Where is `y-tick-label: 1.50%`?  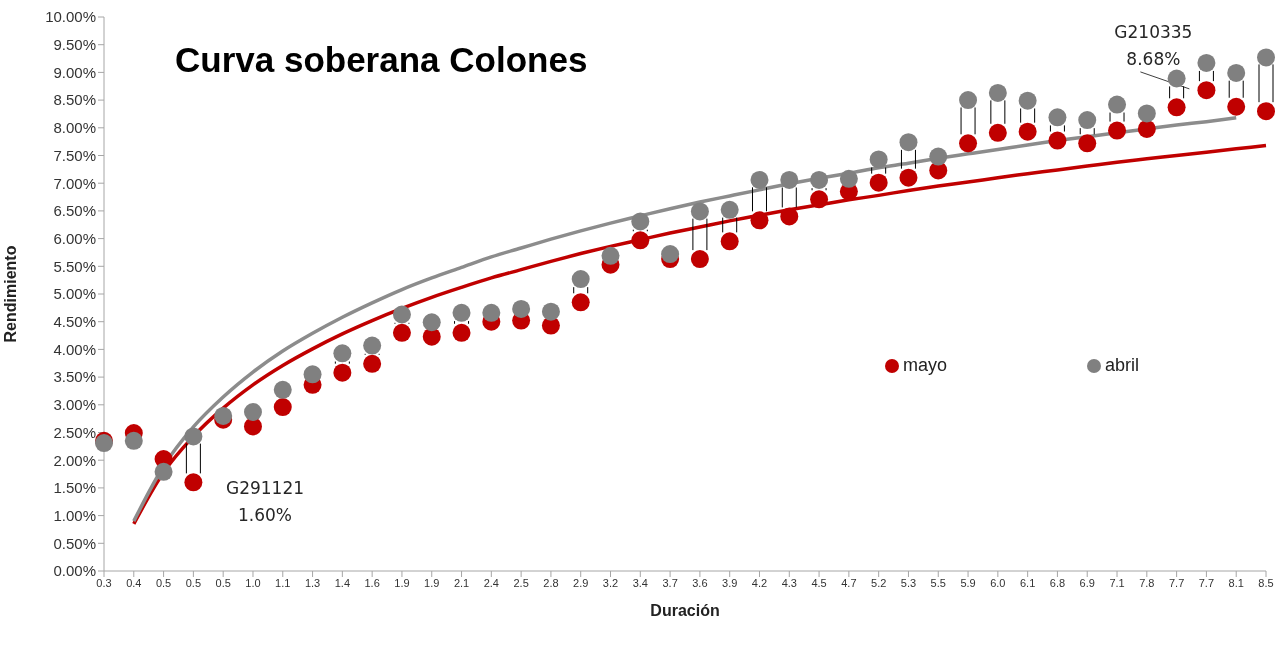 y-tick-label: 1.50% is located at coordinates (74, 488).